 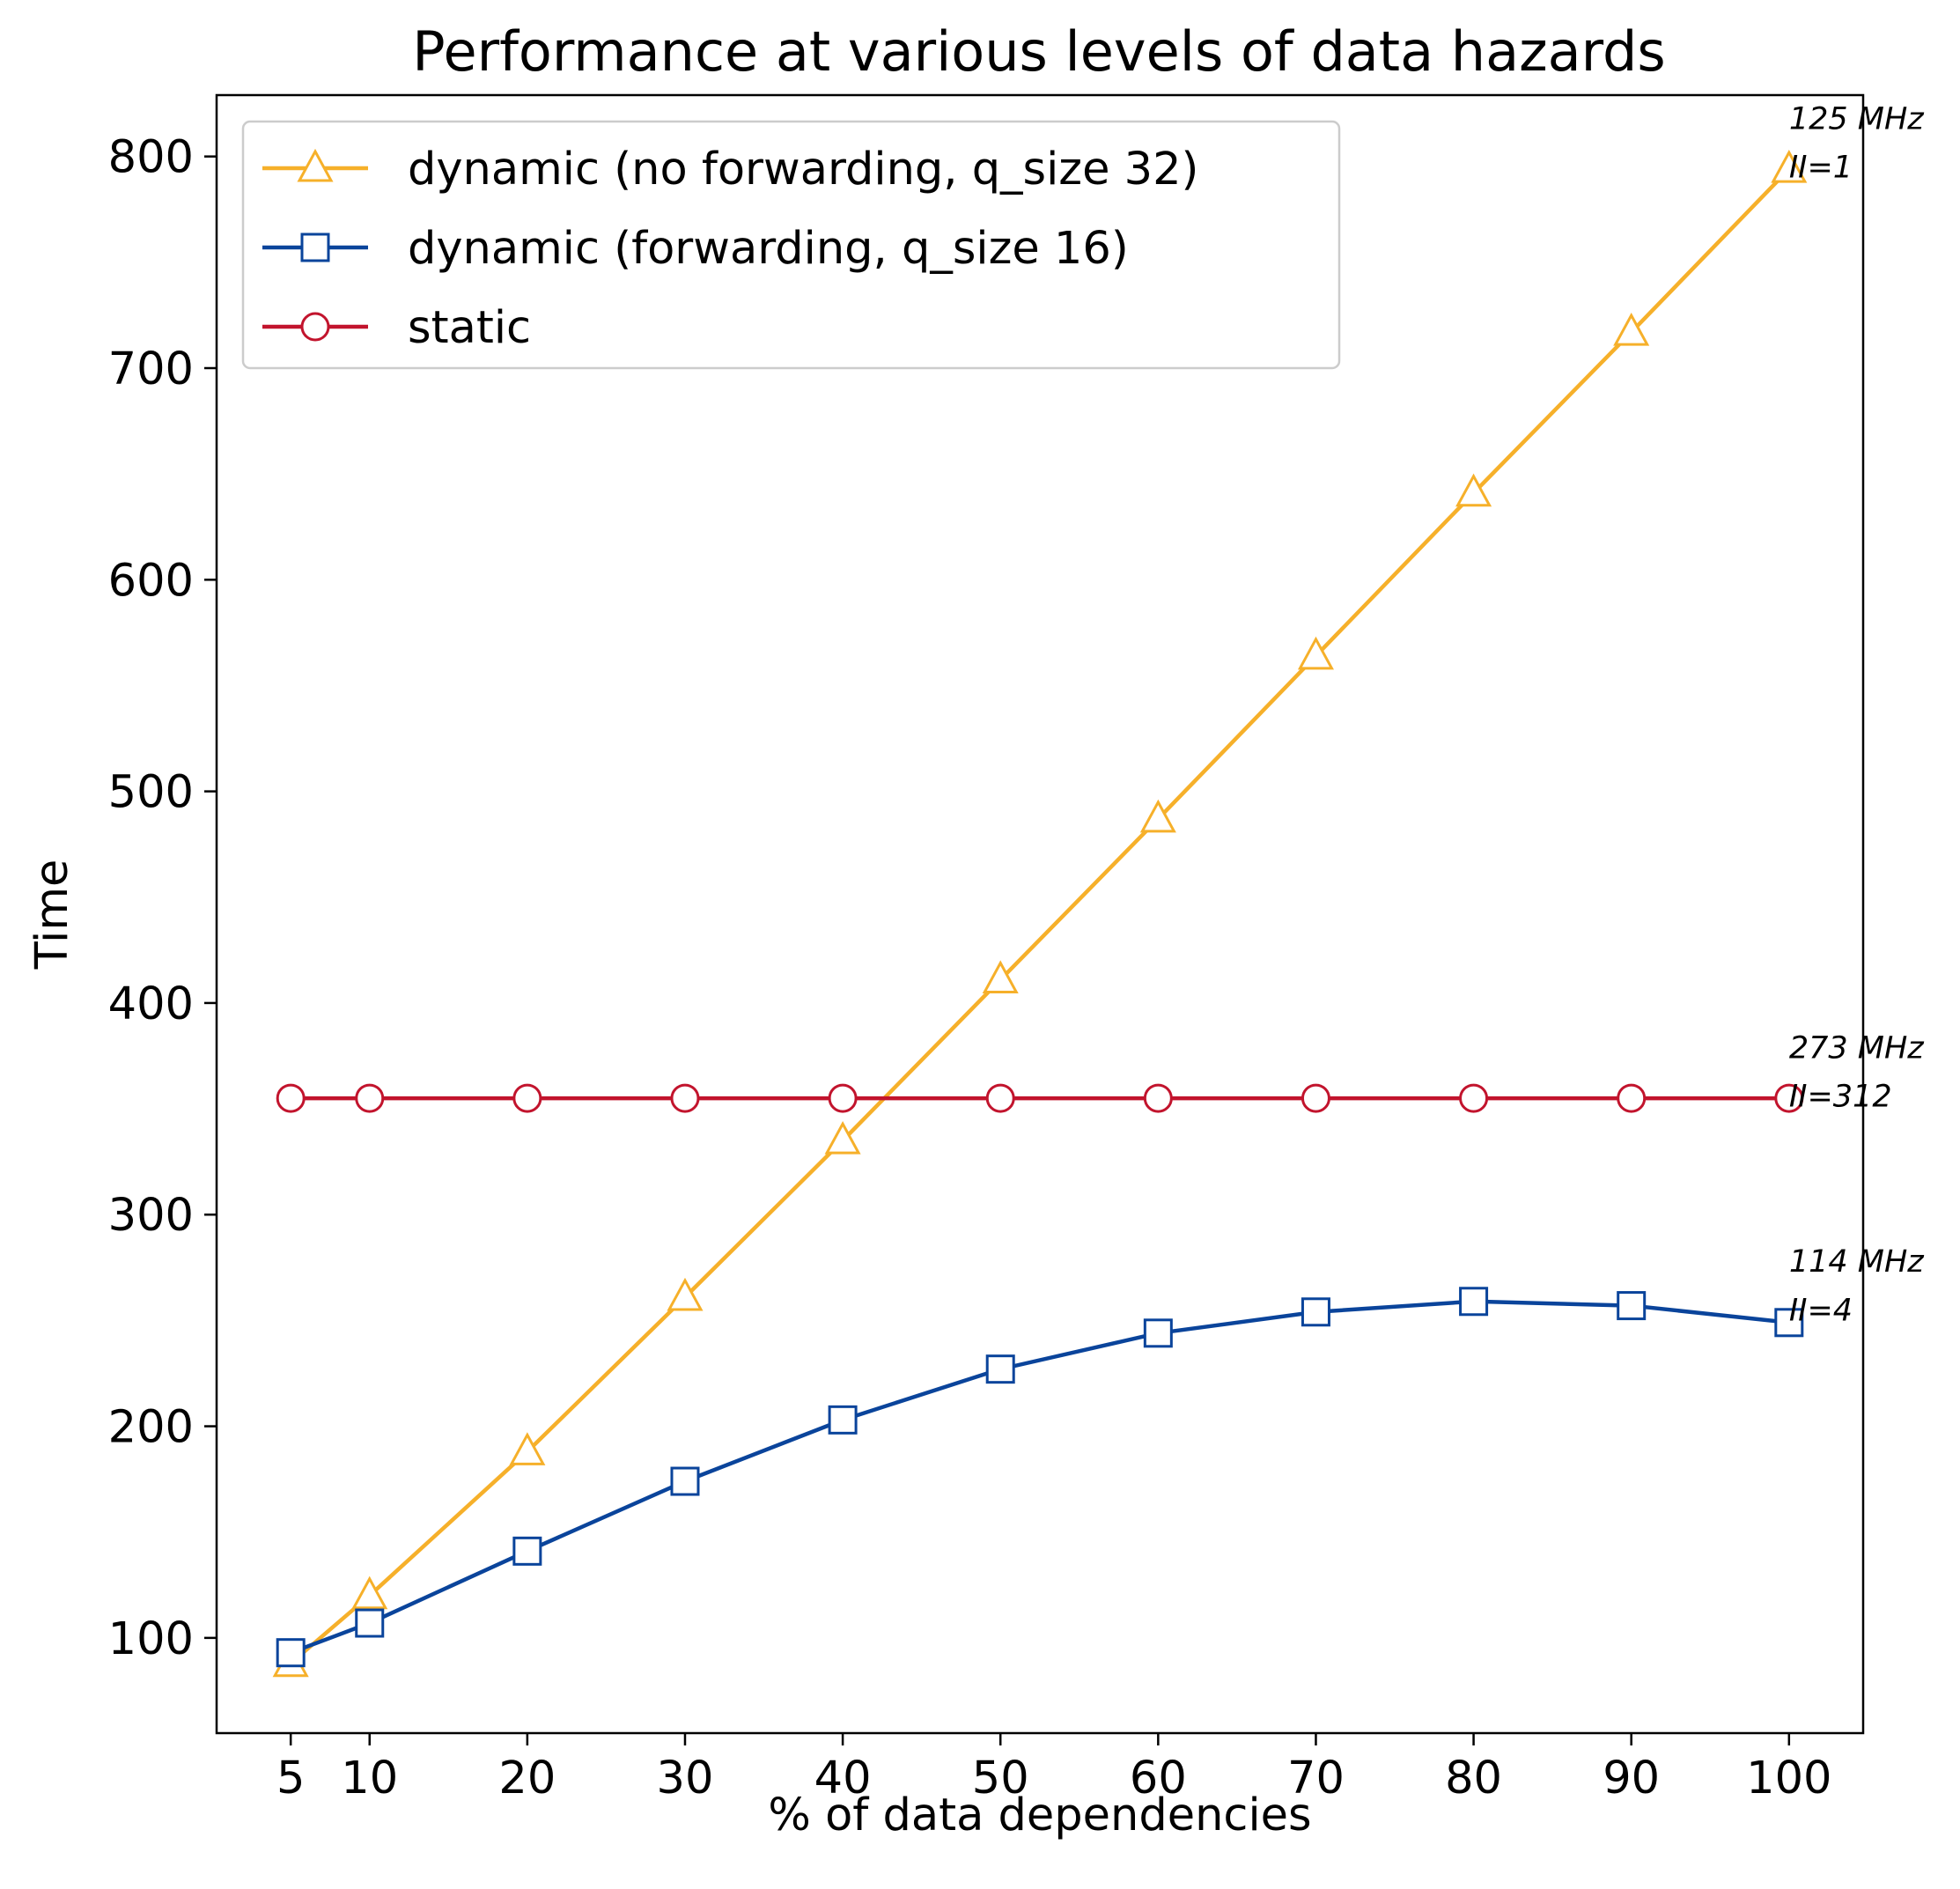 I want to click on legend-label-1: dynamic (no forwarding, q_size 32), so click(x=803, y=170).